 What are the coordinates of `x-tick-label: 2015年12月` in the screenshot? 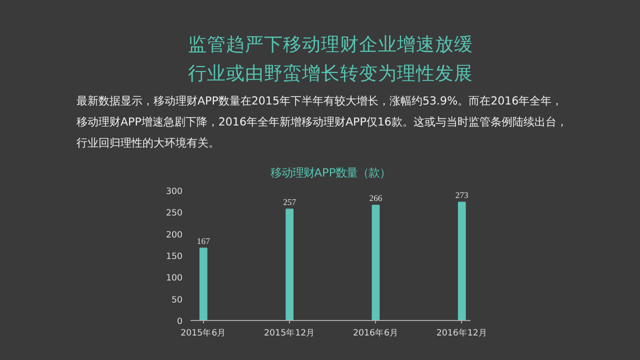 It's located at (290, 333).